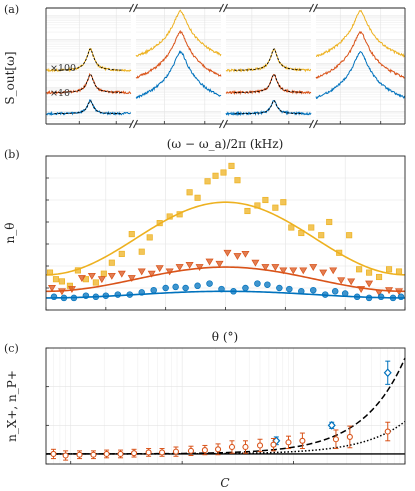 The height and width of the screenshot is (491, 415). Describe the element at coordinates (60, 93) in the screenshot. I see `scale-annotation-x10: ×10` at that location.